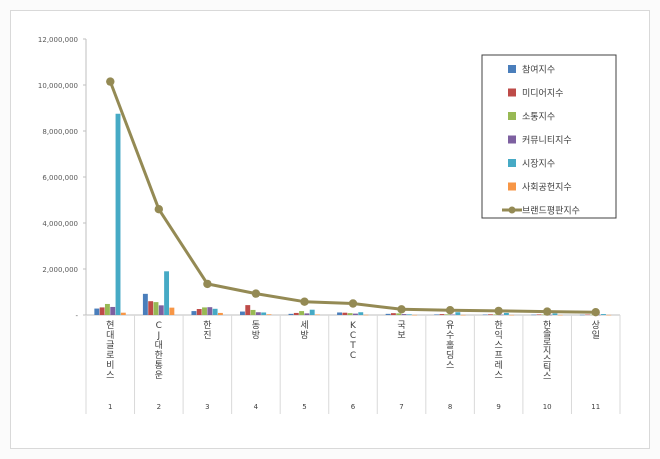 The height and width of the screenshot is (459, 660). What do you see at coordinates (60, 270) in the screenshot?
I see `y-tick-label: 2,000,000` at bounding box center [60, 270].